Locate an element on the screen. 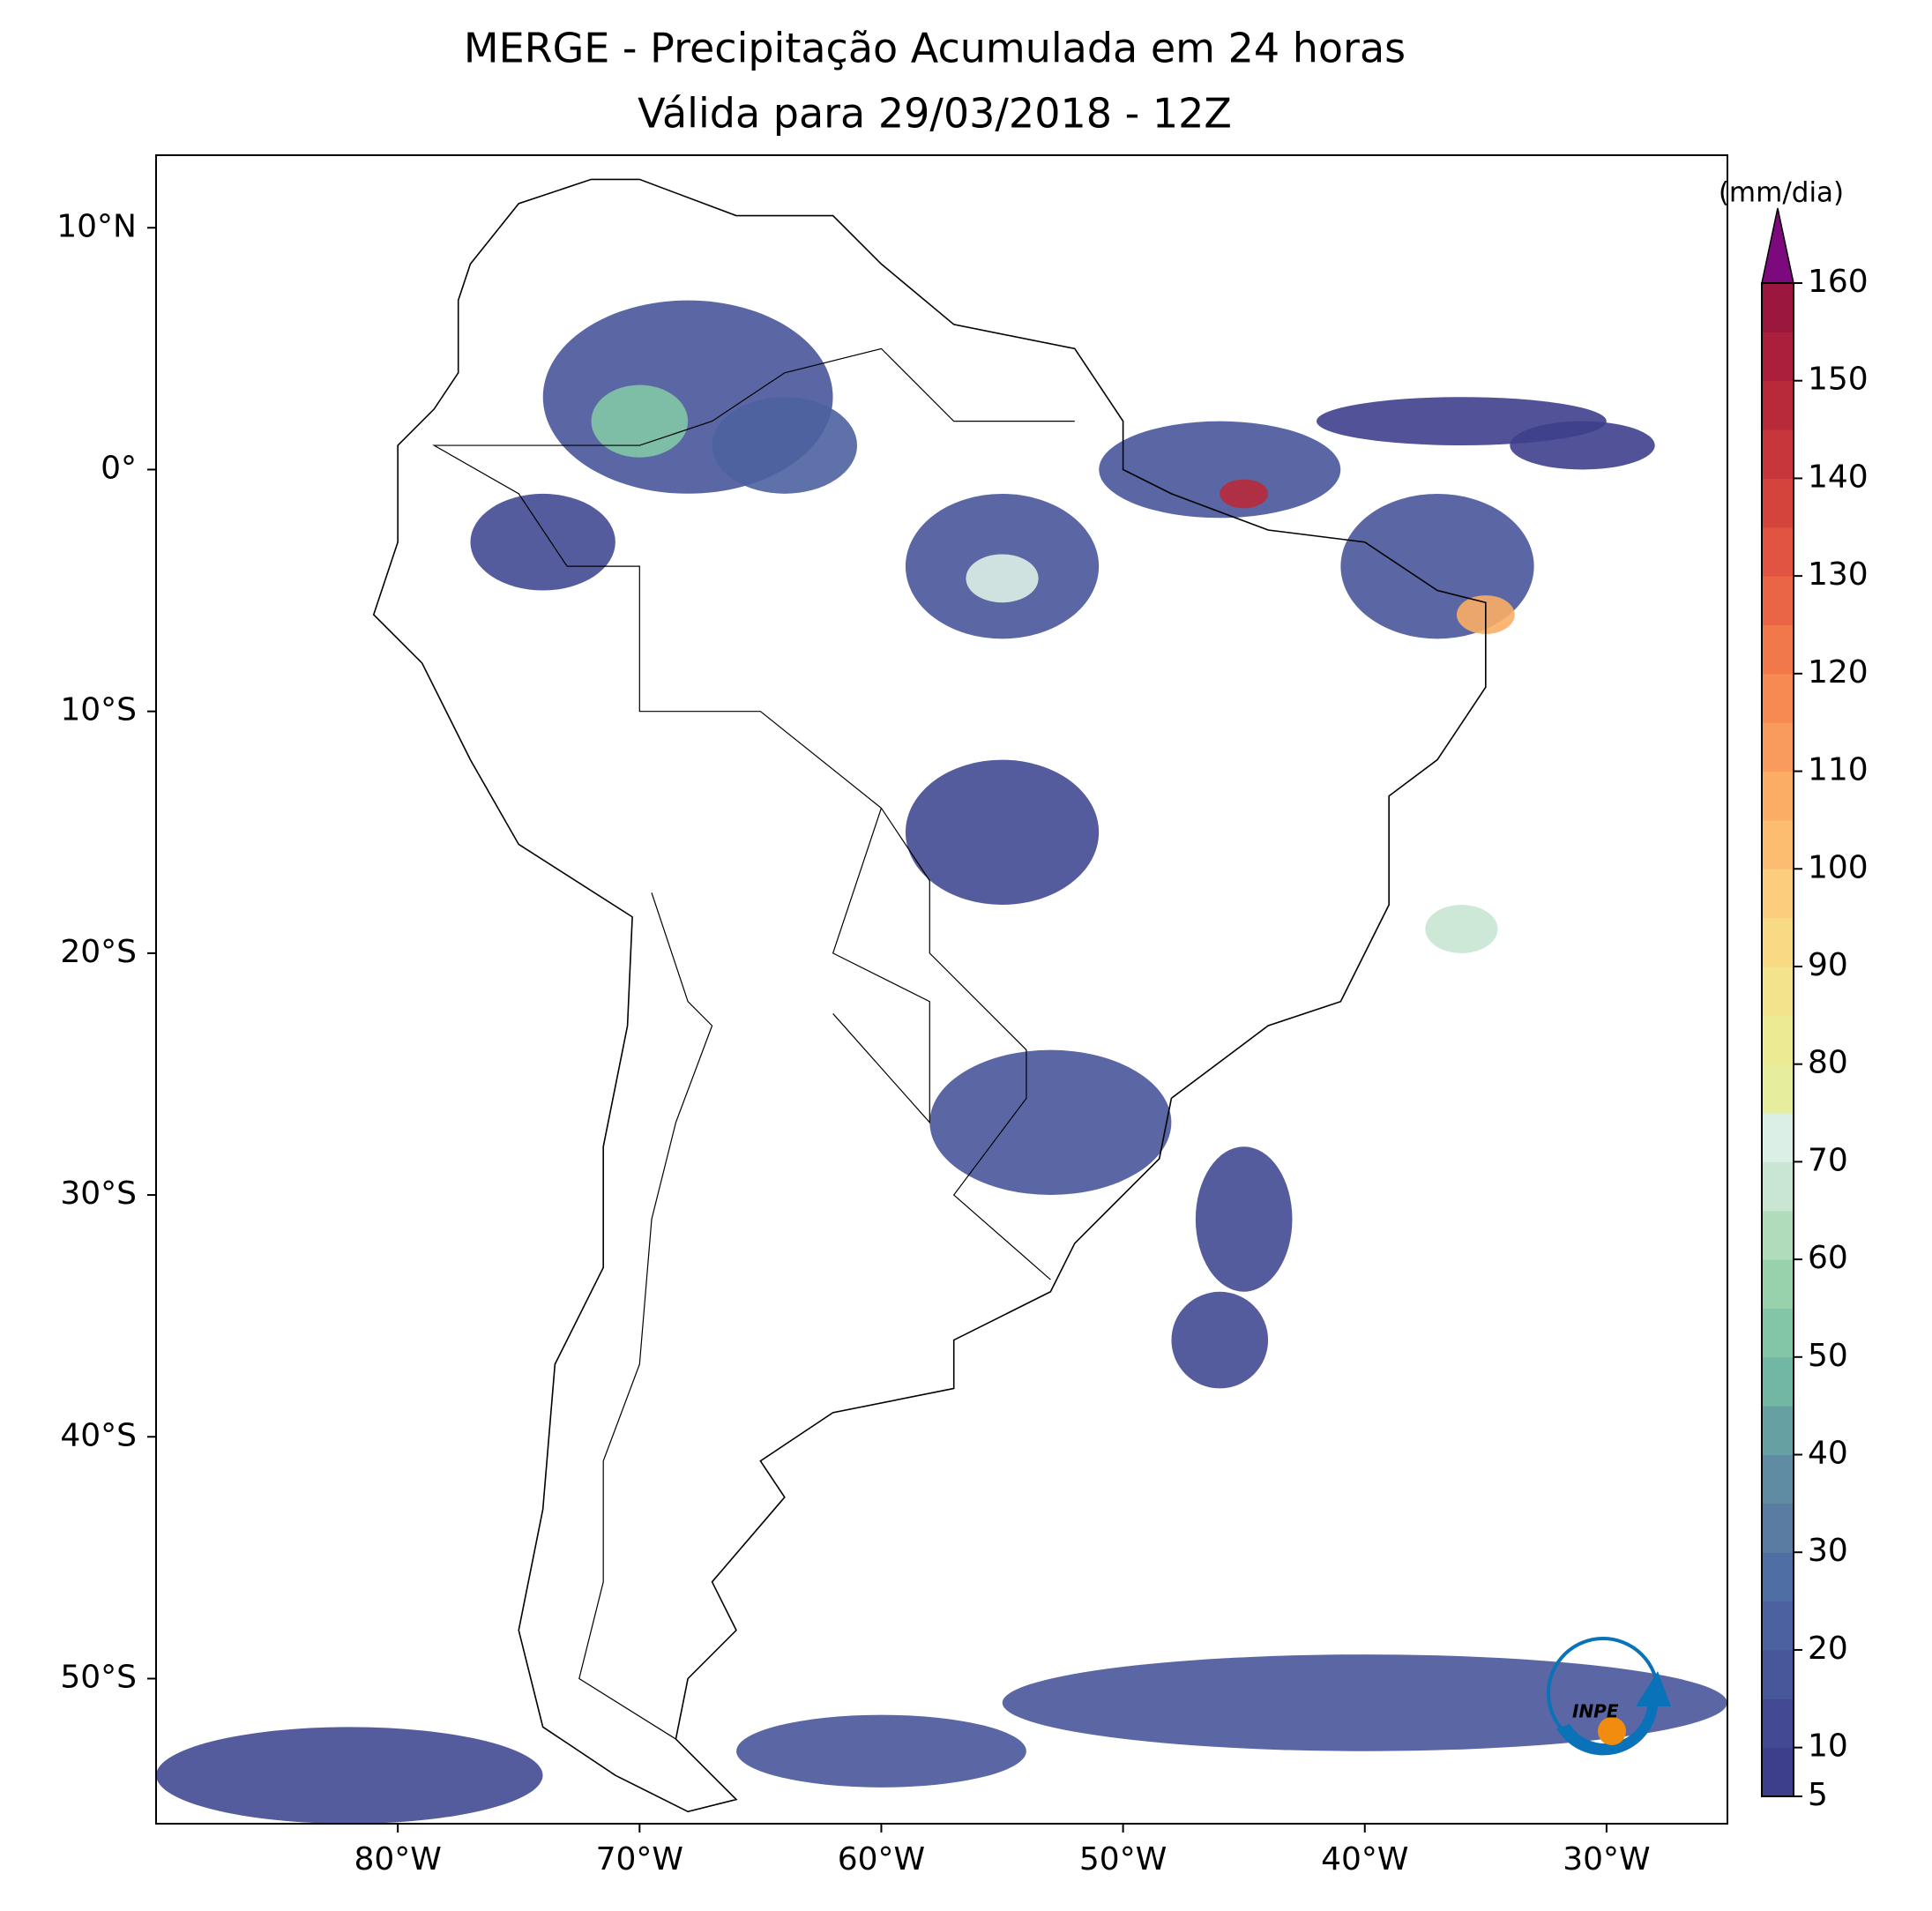  x-tick-label: 80°W is located at coordinates (397, 1859).